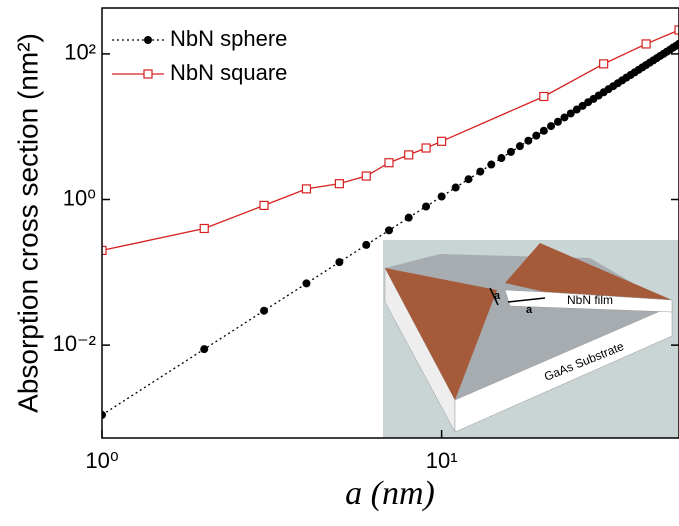 The height and width of the screenshot is (526, 679). I want to click on y-tick-label: 10², so click(80, 52).